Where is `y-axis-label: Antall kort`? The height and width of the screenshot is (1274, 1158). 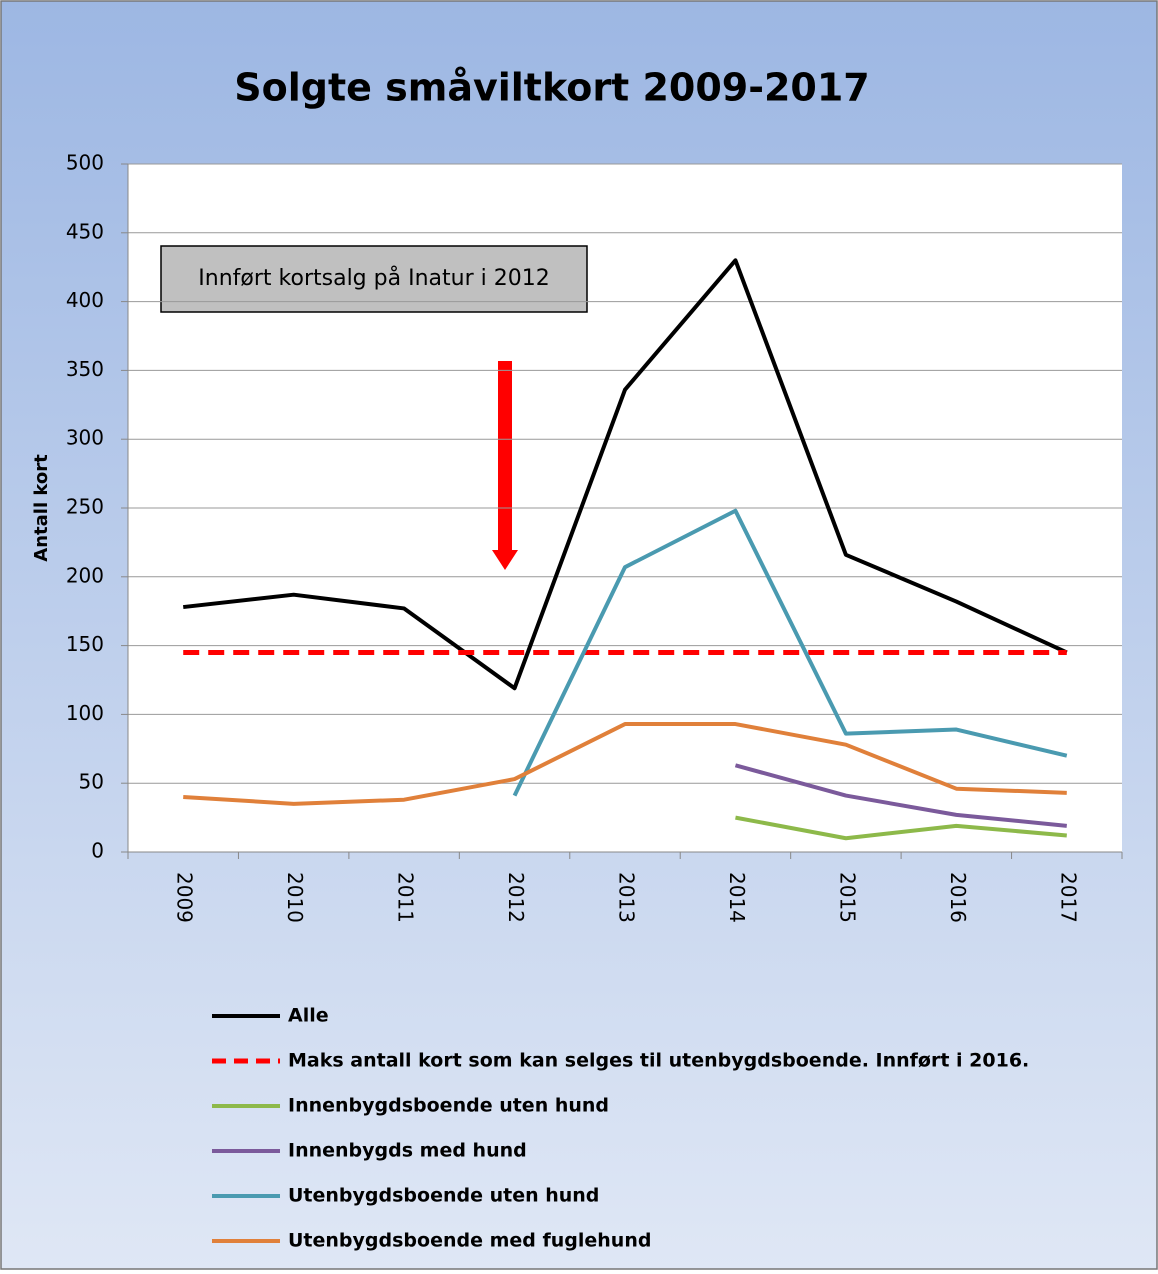 y-axis-label: Antall kort is located at coordinates (41, 508).